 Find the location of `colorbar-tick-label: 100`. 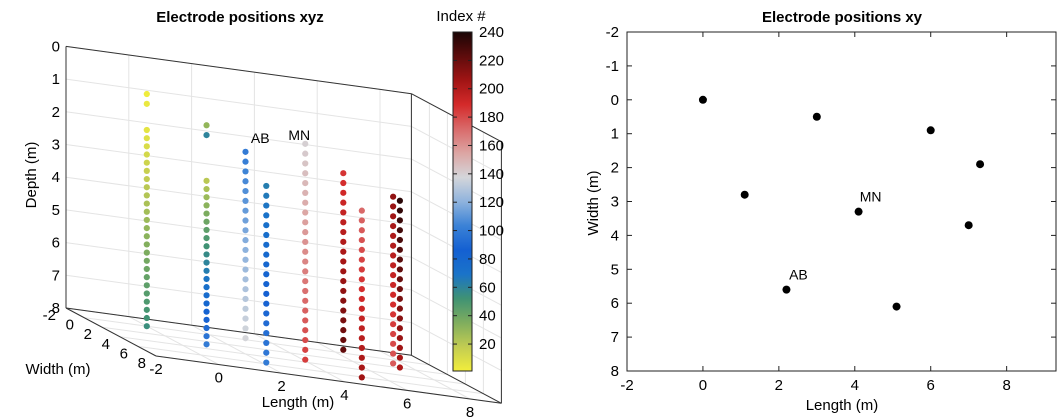

colorbar-tick-label: 100 is located at coordinates (491, 231).